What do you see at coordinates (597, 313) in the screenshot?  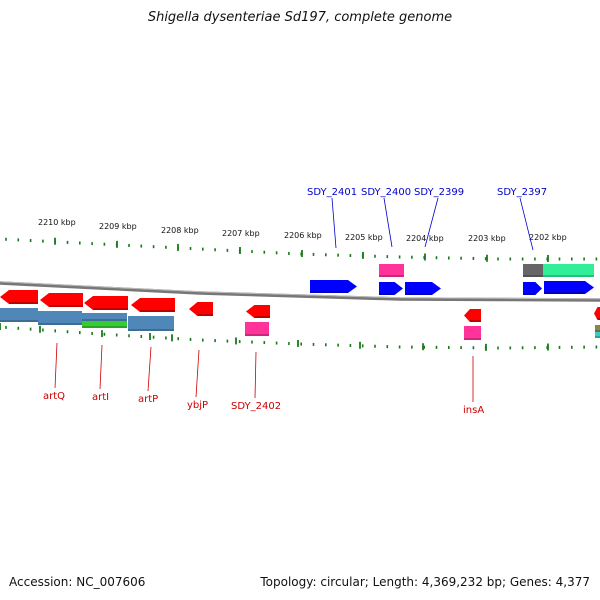 I see `reverse-gene` at bounding box center [597, 313].